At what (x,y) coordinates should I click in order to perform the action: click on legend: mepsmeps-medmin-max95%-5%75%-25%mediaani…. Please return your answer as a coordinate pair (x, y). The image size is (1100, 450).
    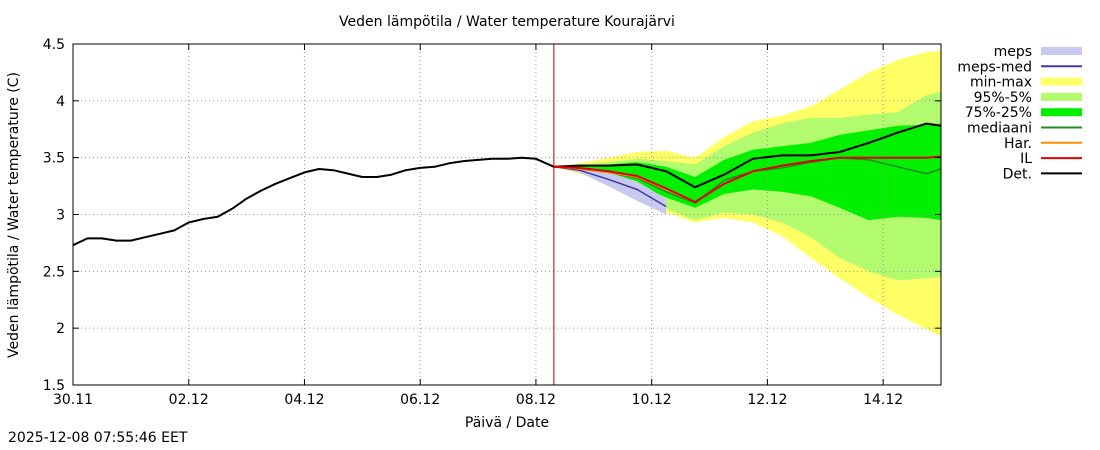
    Looking at the image, I should click on (1019, 113).